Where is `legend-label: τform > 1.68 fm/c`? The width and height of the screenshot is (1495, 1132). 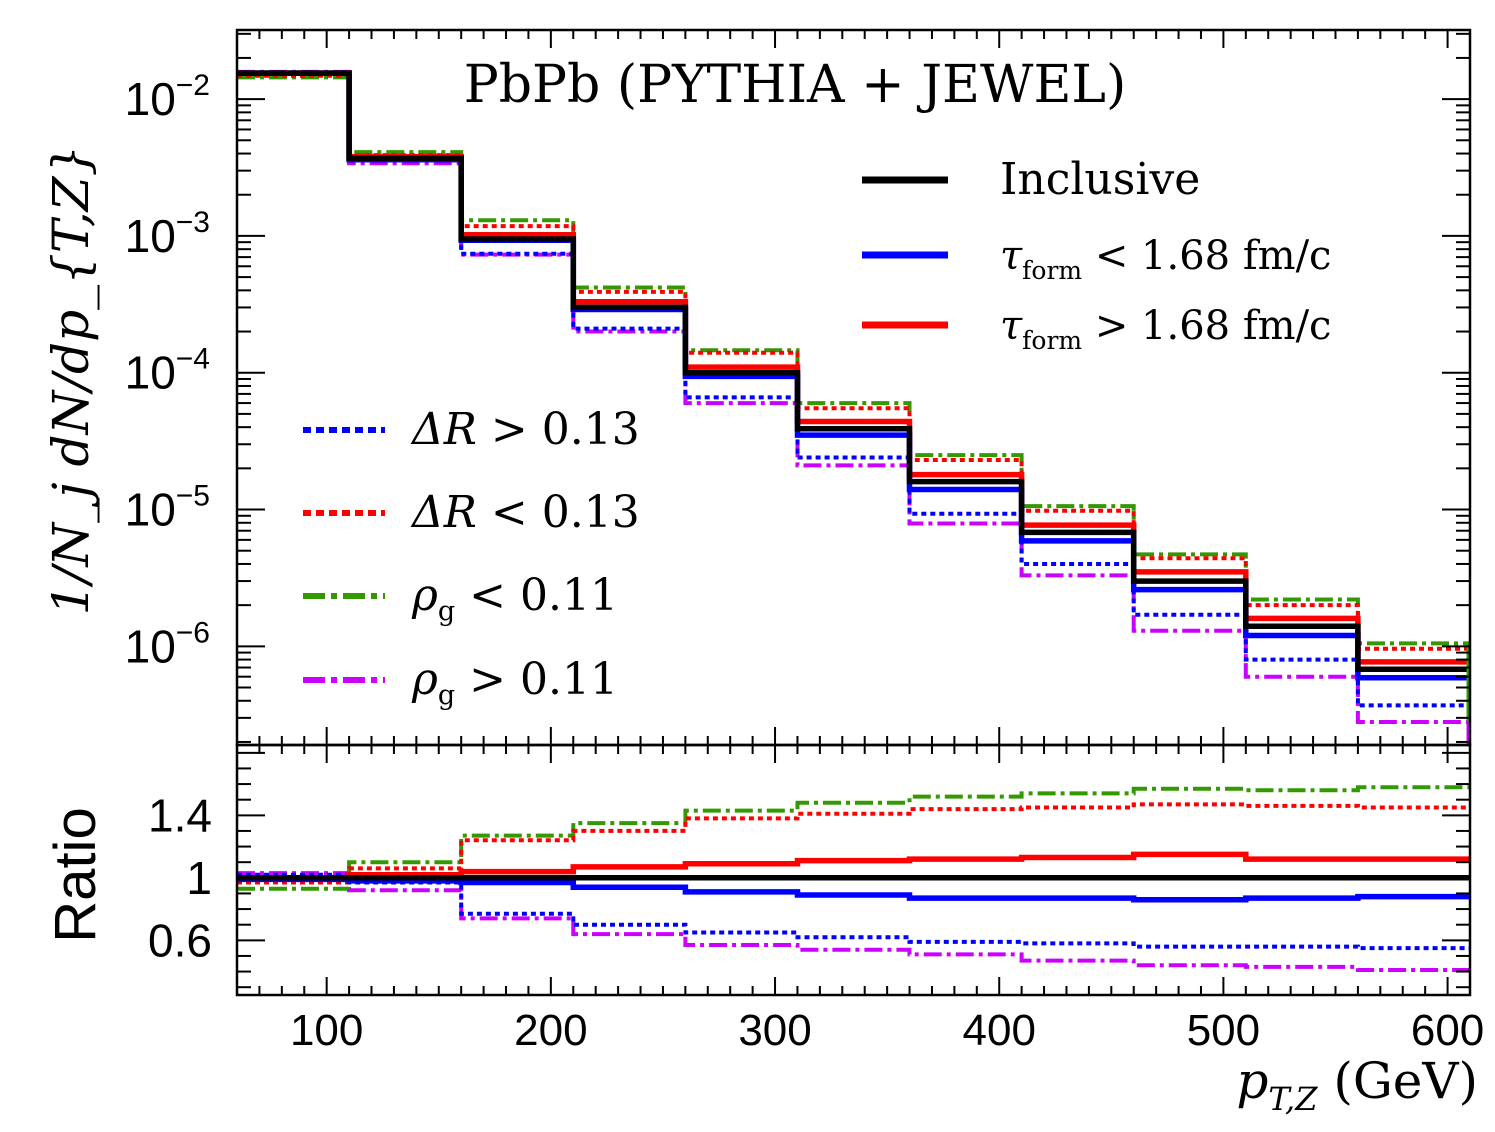
legend-label: τform > 1.68 fm/c is located at coordinates (1165, 329).